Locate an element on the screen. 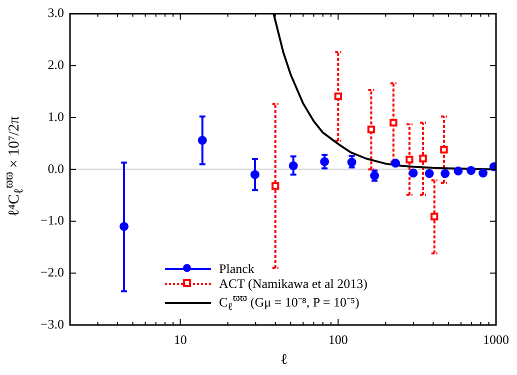 This screenshot has height=375, width=517. y-tick-label: 1.0 is located at coordinates (56, 116).